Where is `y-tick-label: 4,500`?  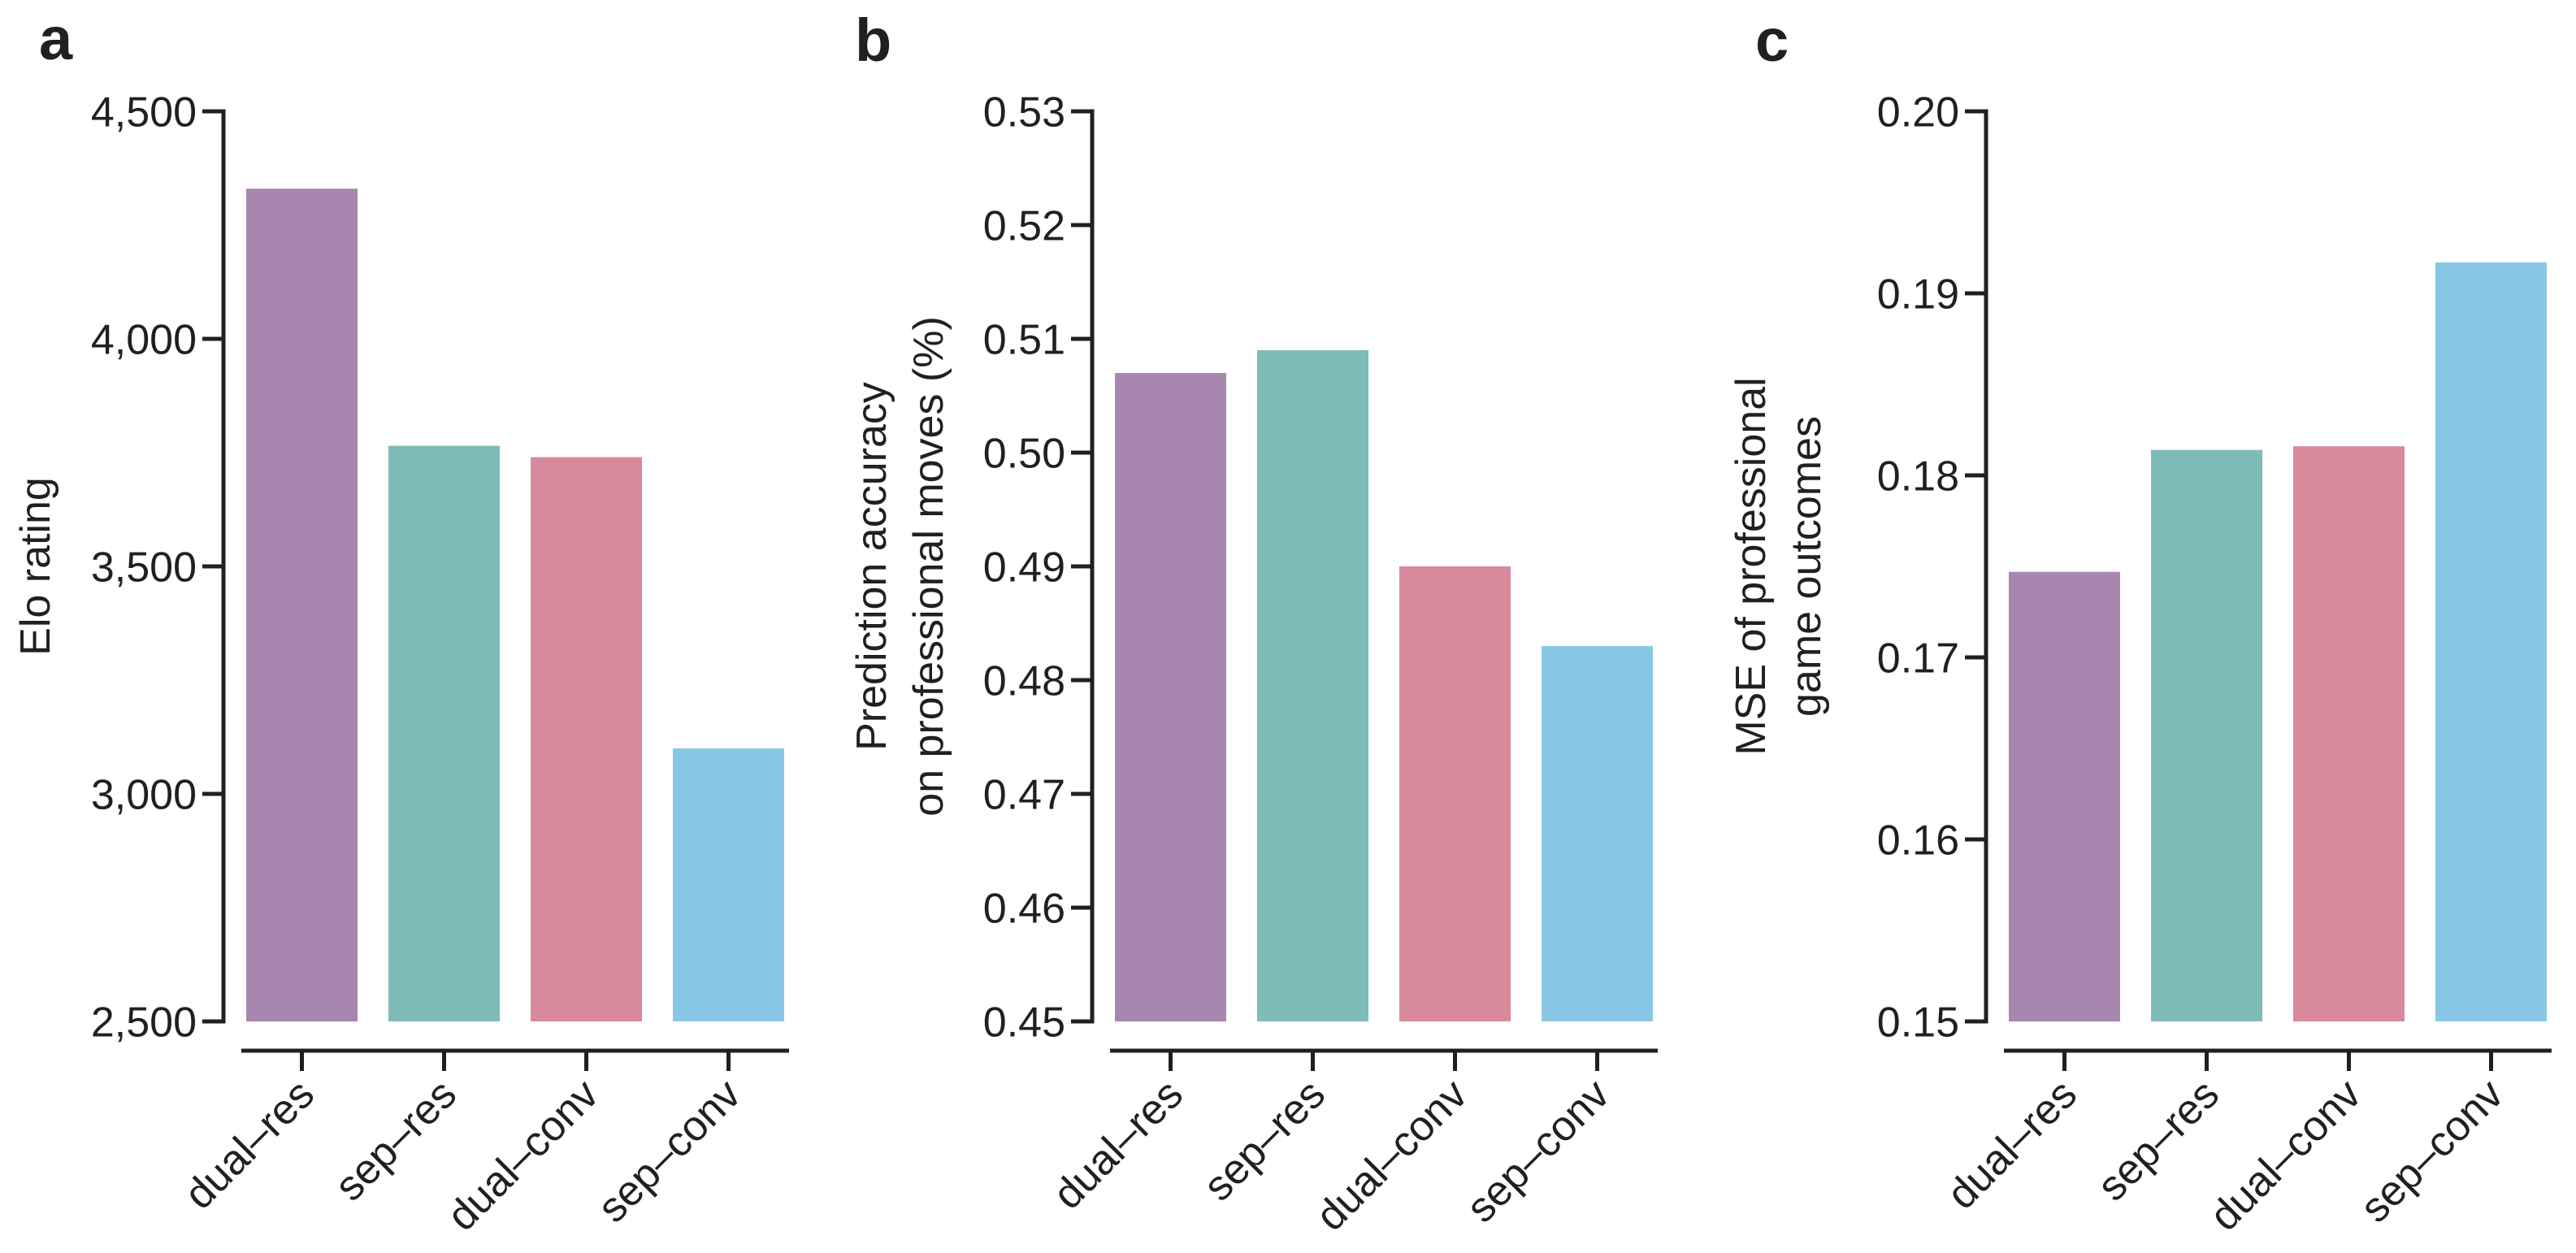 y-tick-label: 4,500 is located at coordinates (144, 113).